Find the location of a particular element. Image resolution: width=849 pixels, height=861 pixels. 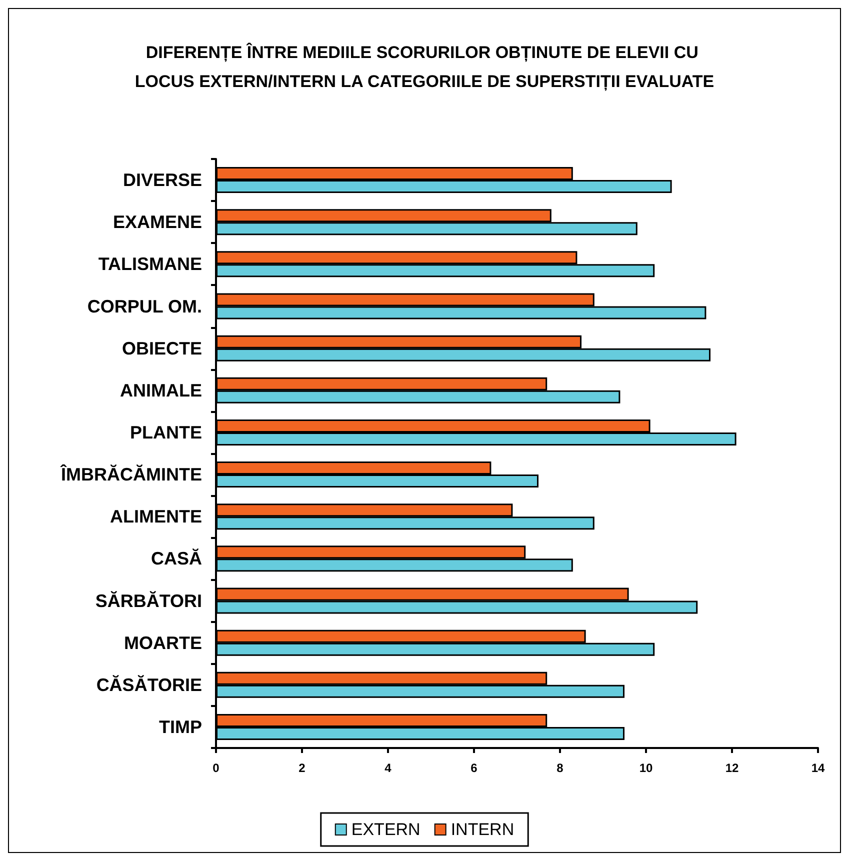

y-tick-label: MOARTE is located at coordinates (163, 642).